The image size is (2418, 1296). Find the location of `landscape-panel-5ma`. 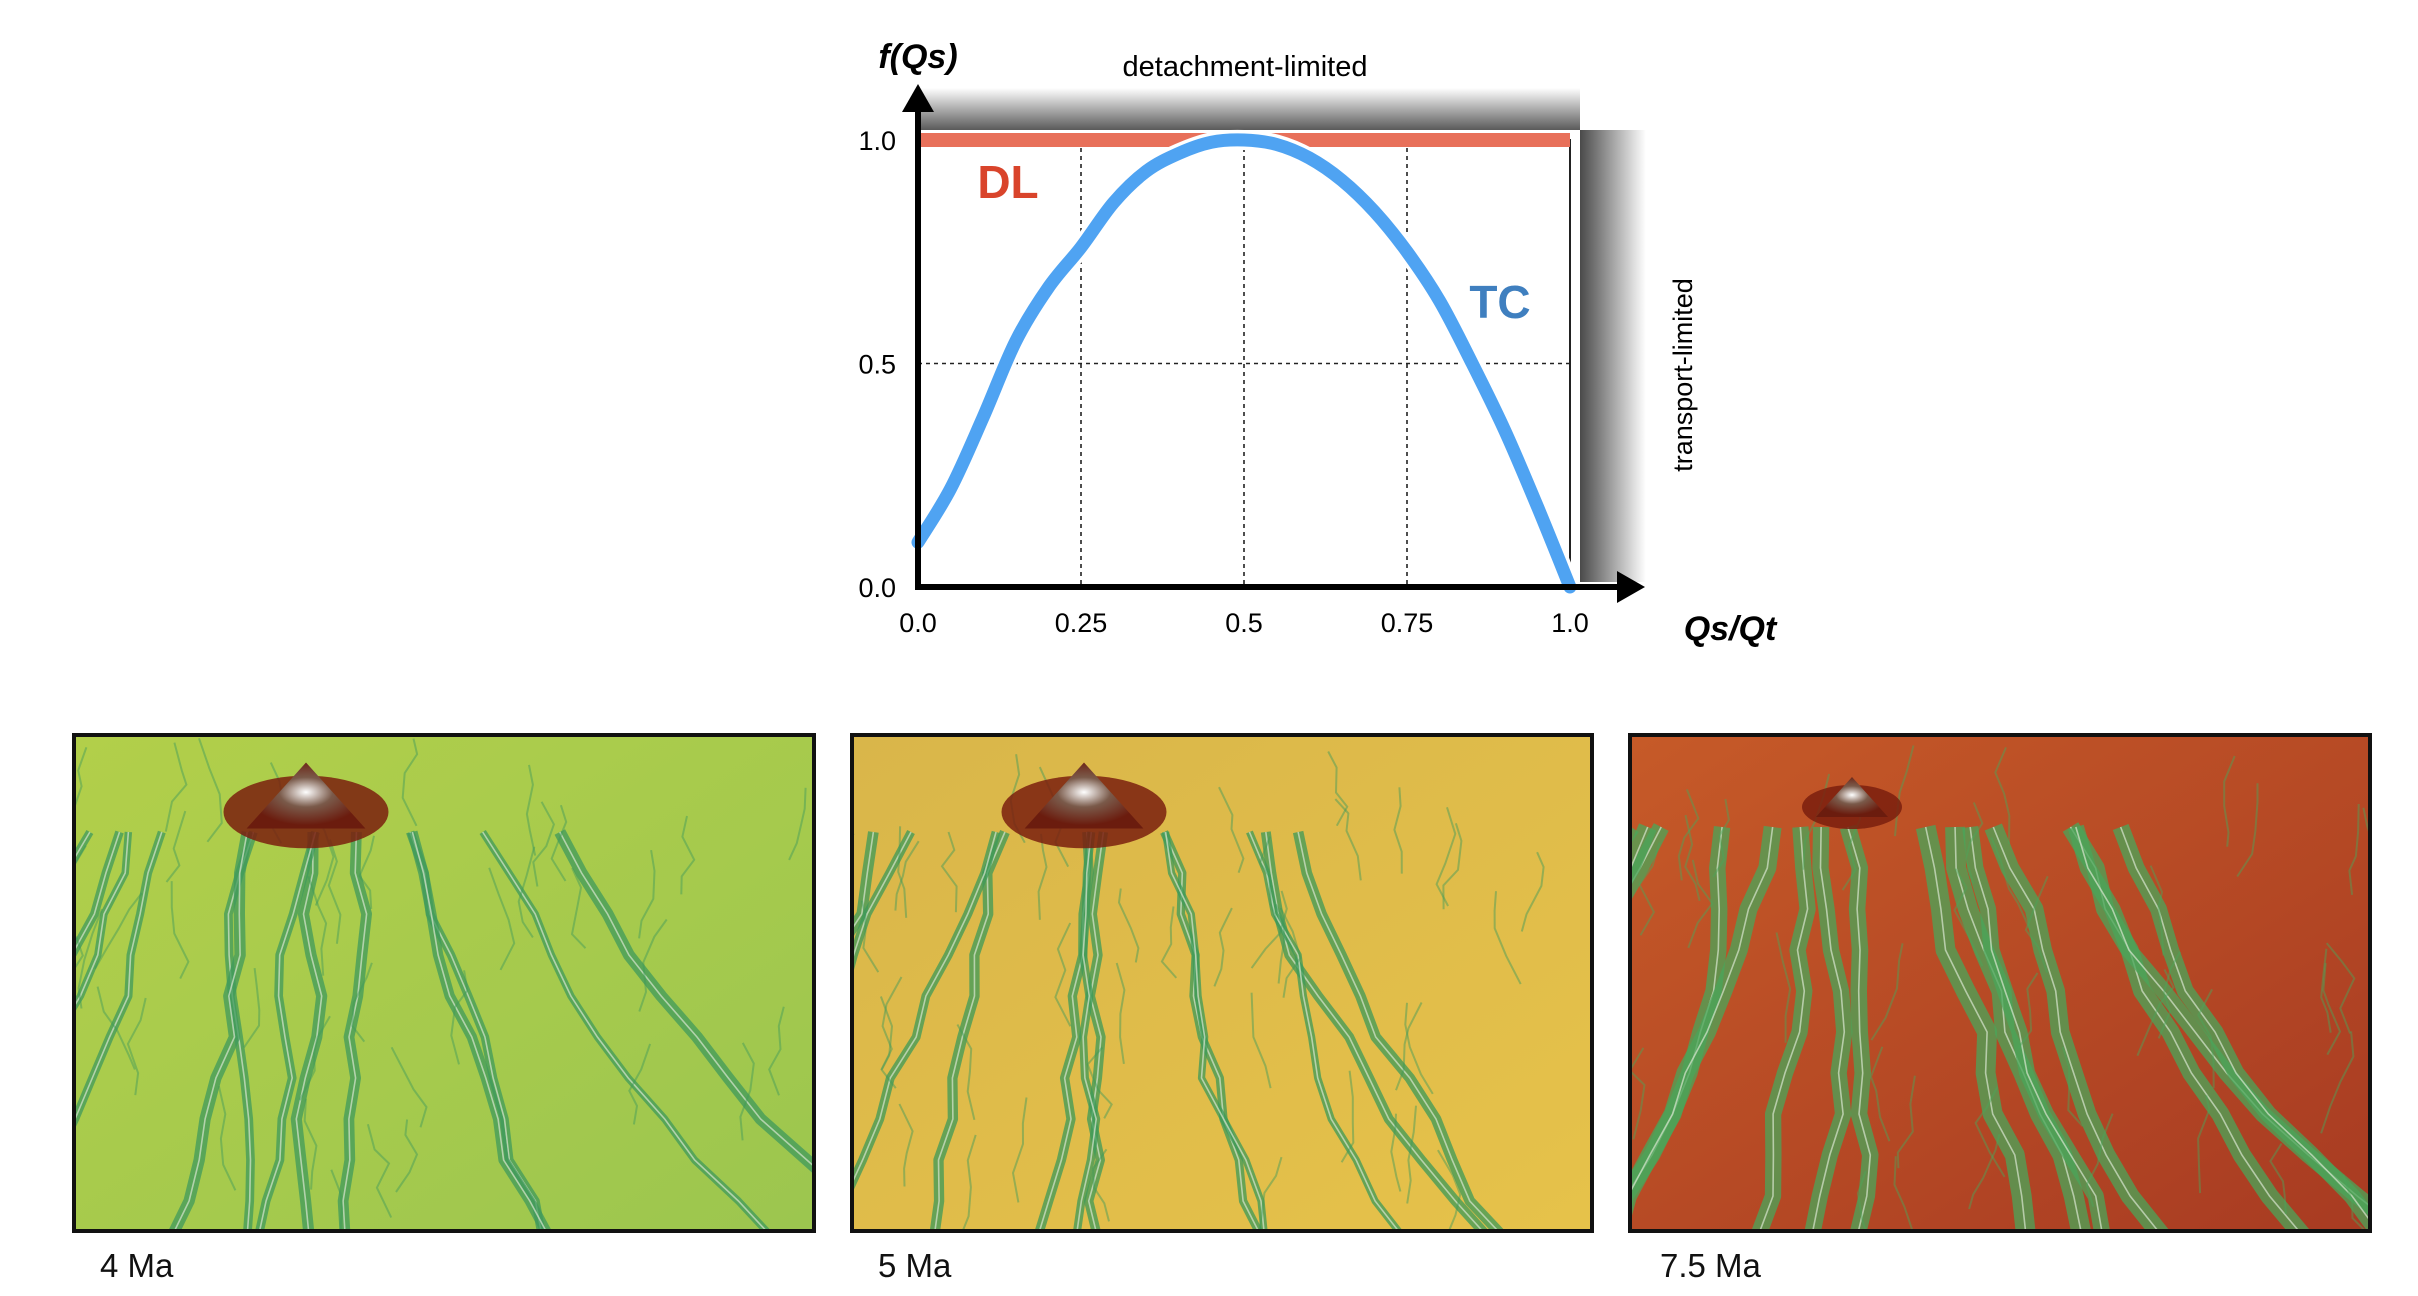

landscape-panel-5ma is located at coordinates (1222, 983).